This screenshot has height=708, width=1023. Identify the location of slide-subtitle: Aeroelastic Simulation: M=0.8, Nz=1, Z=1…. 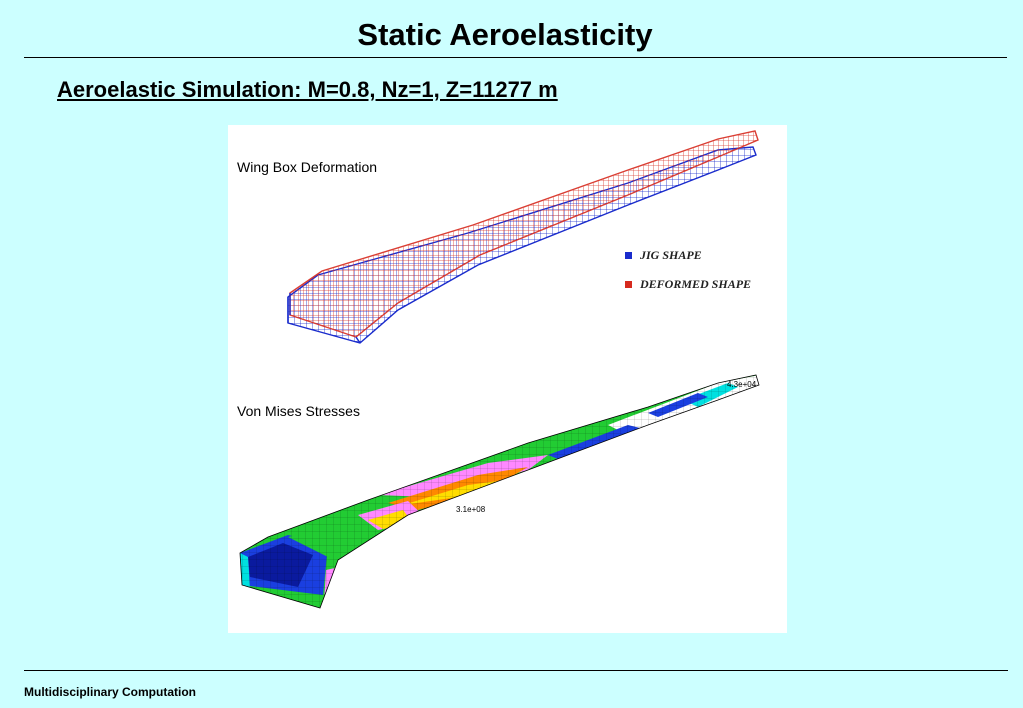
(307, 89).